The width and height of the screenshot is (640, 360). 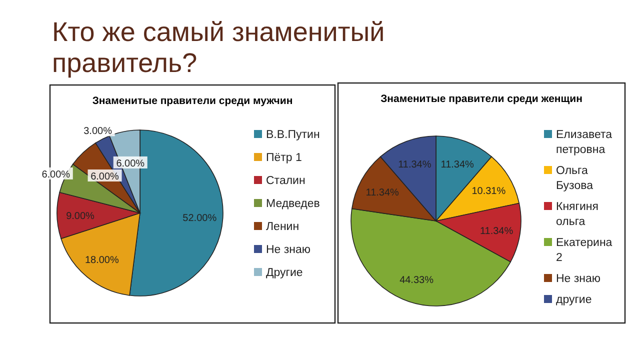 What do you see at coordinates (577, 214) in the screenshot?
I see `legend-label: Княгиня ольга` at bounding box center [577, 214].